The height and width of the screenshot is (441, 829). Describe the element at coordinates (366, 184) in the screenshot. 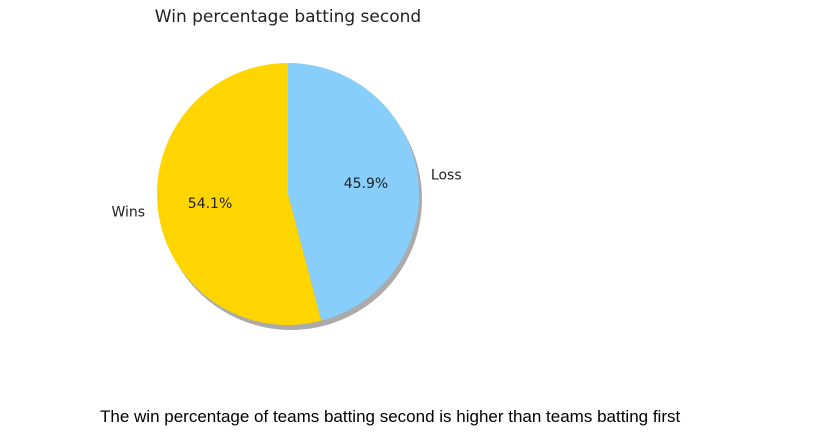

I see `pct-label-loss: 45.9%` at that location.